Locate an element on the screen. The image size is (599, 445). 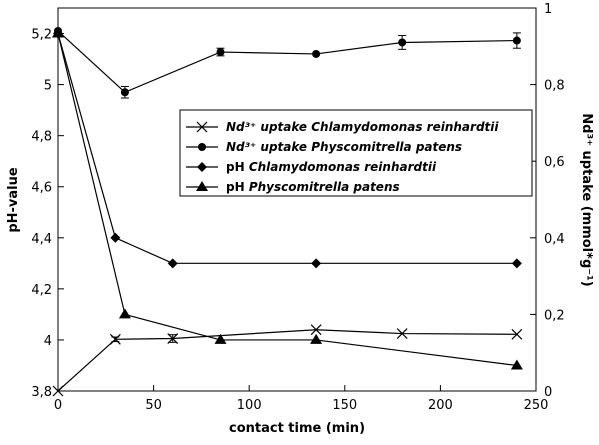
right-tick-label: 0,8 is located at coordinates (554, 86).